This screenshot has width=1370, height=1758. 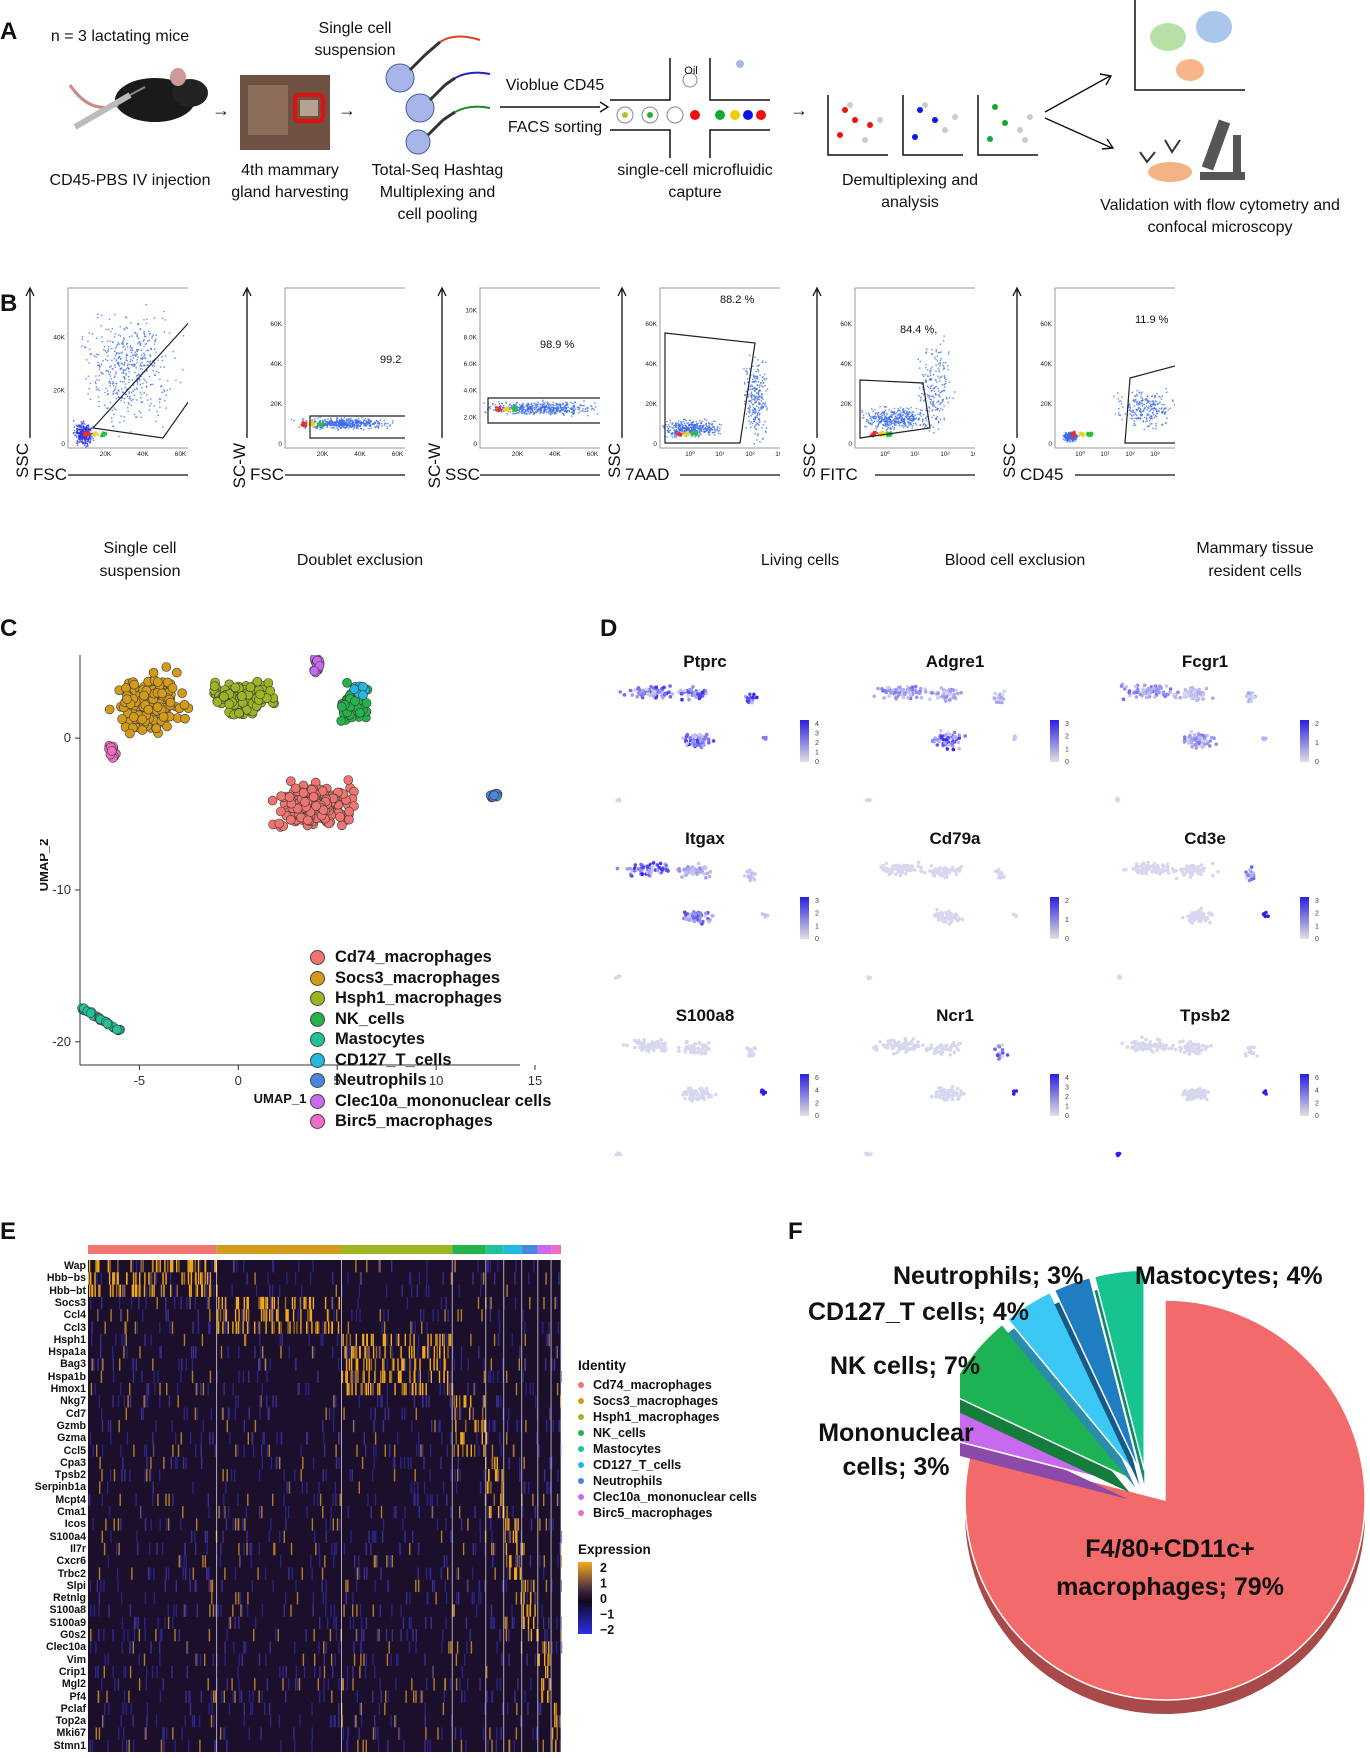 What do you see at coordinates (140, 1080) in the screenshot?
I see `x-tick-label: -5` at bounding box center [140, 1080].